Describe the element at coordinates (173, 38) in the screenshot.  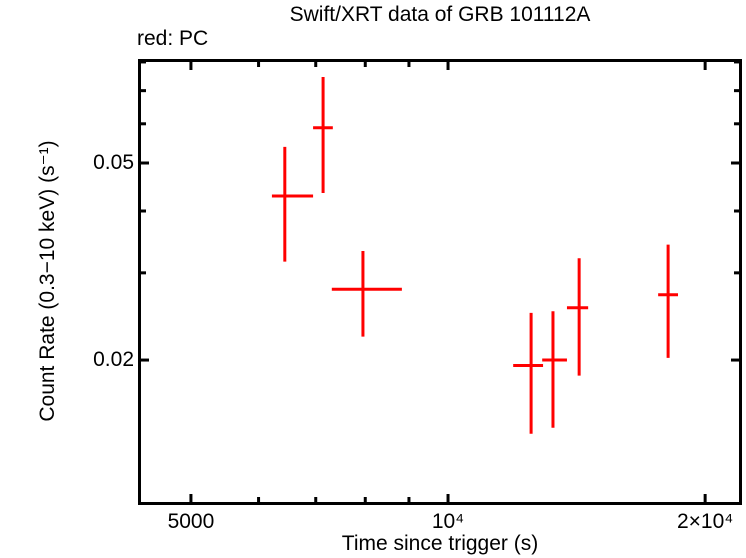
I see `mode-label: red: PC` at that location.